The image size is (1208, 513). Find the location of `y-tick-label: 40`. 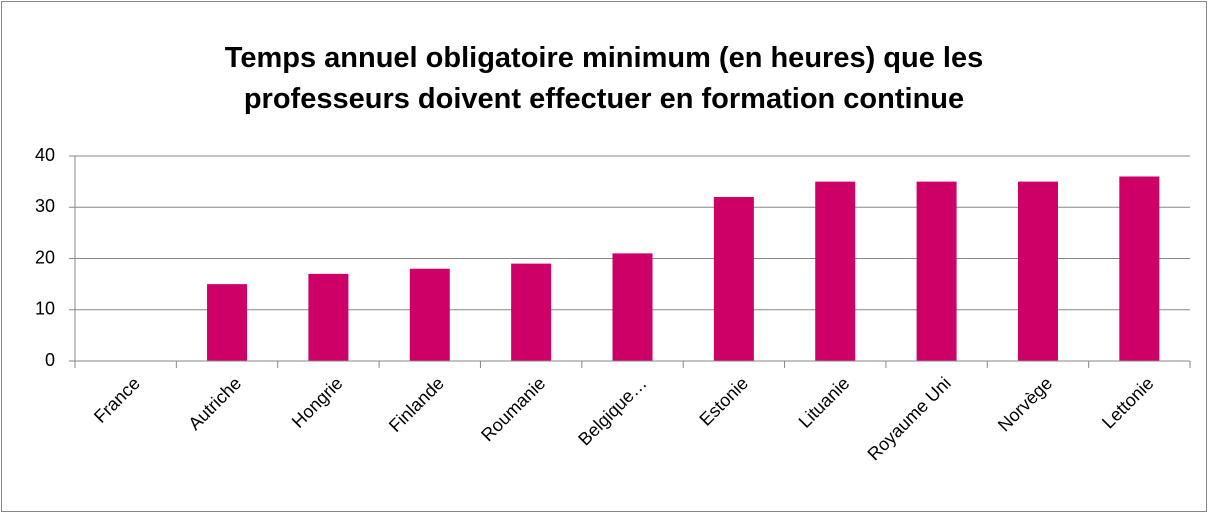

y-tick-label: 40 is located at coordinates (45, 155).